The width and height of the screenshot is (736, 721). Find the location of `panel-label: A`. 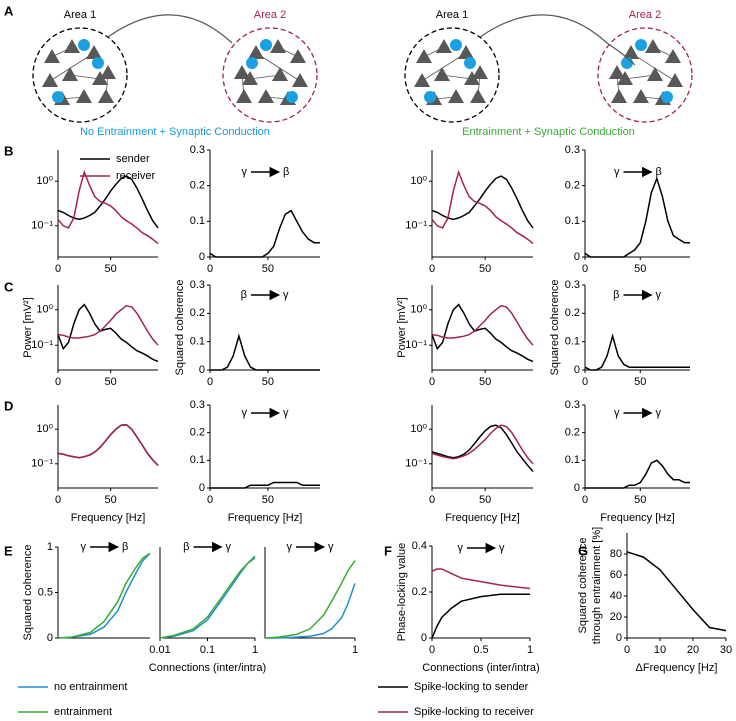

panel-label: A is located at coordinates (9, 10).